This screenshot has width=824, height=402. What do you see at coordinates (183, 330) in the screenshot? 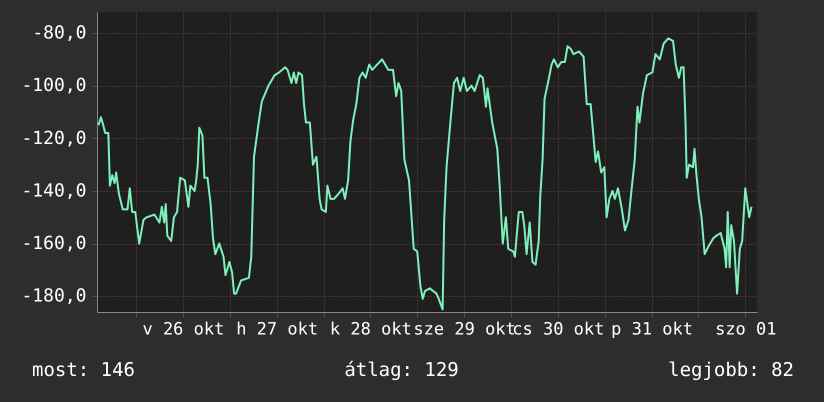
I see `x-tick-label: v 26 okt` at bounding box center [183, 330].